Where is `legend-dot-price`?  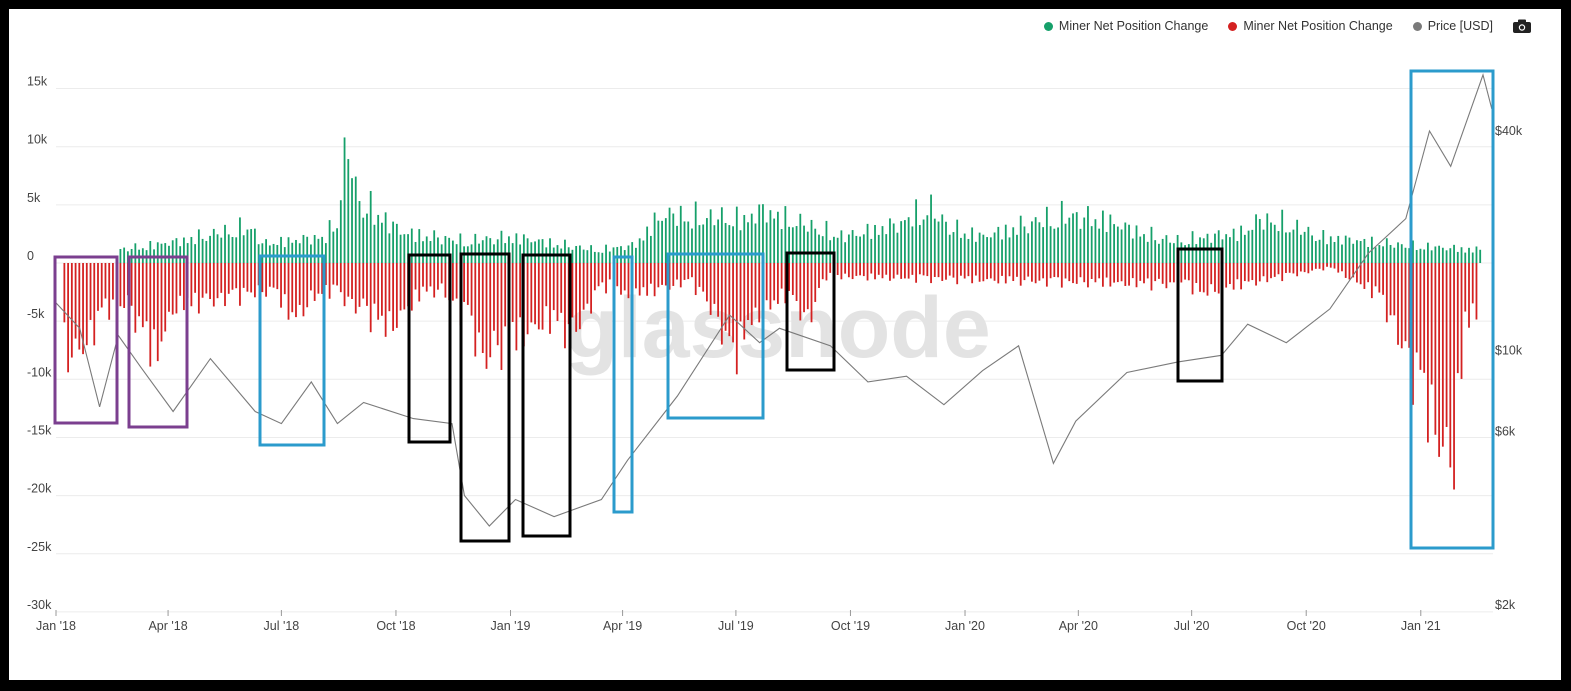
legend-dot-price is located at coordinates (1417, 26).